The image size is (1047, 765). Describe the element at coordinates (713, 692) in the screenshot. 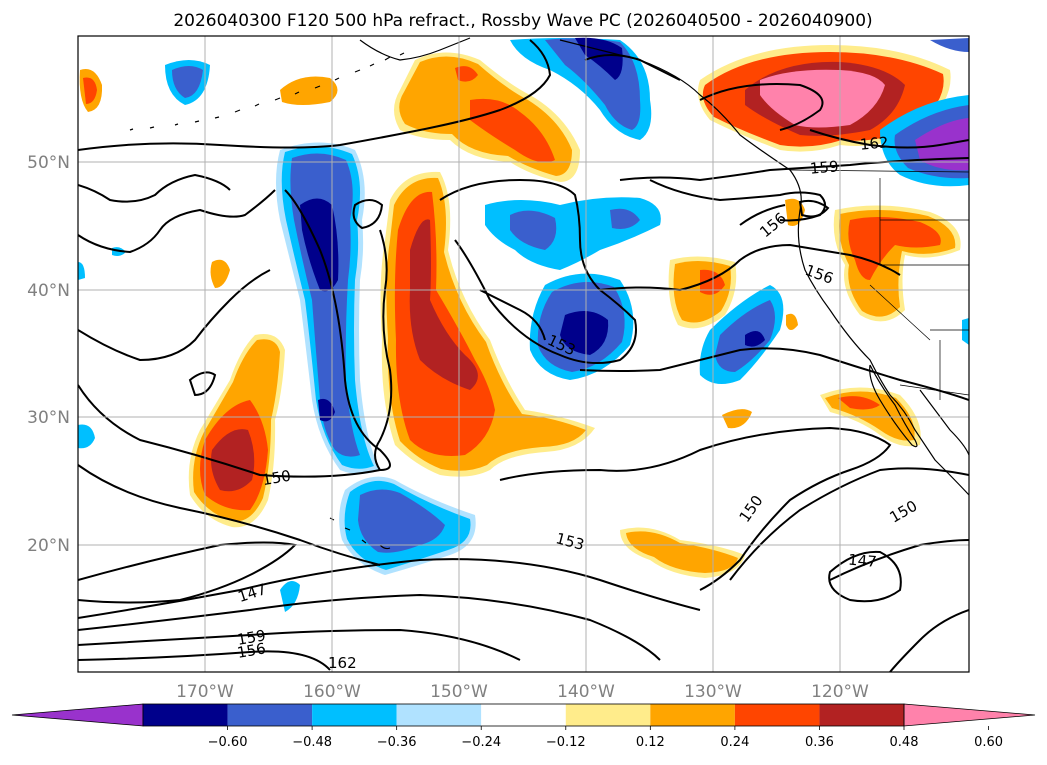

I see `lon-label: 130°W` at that location.